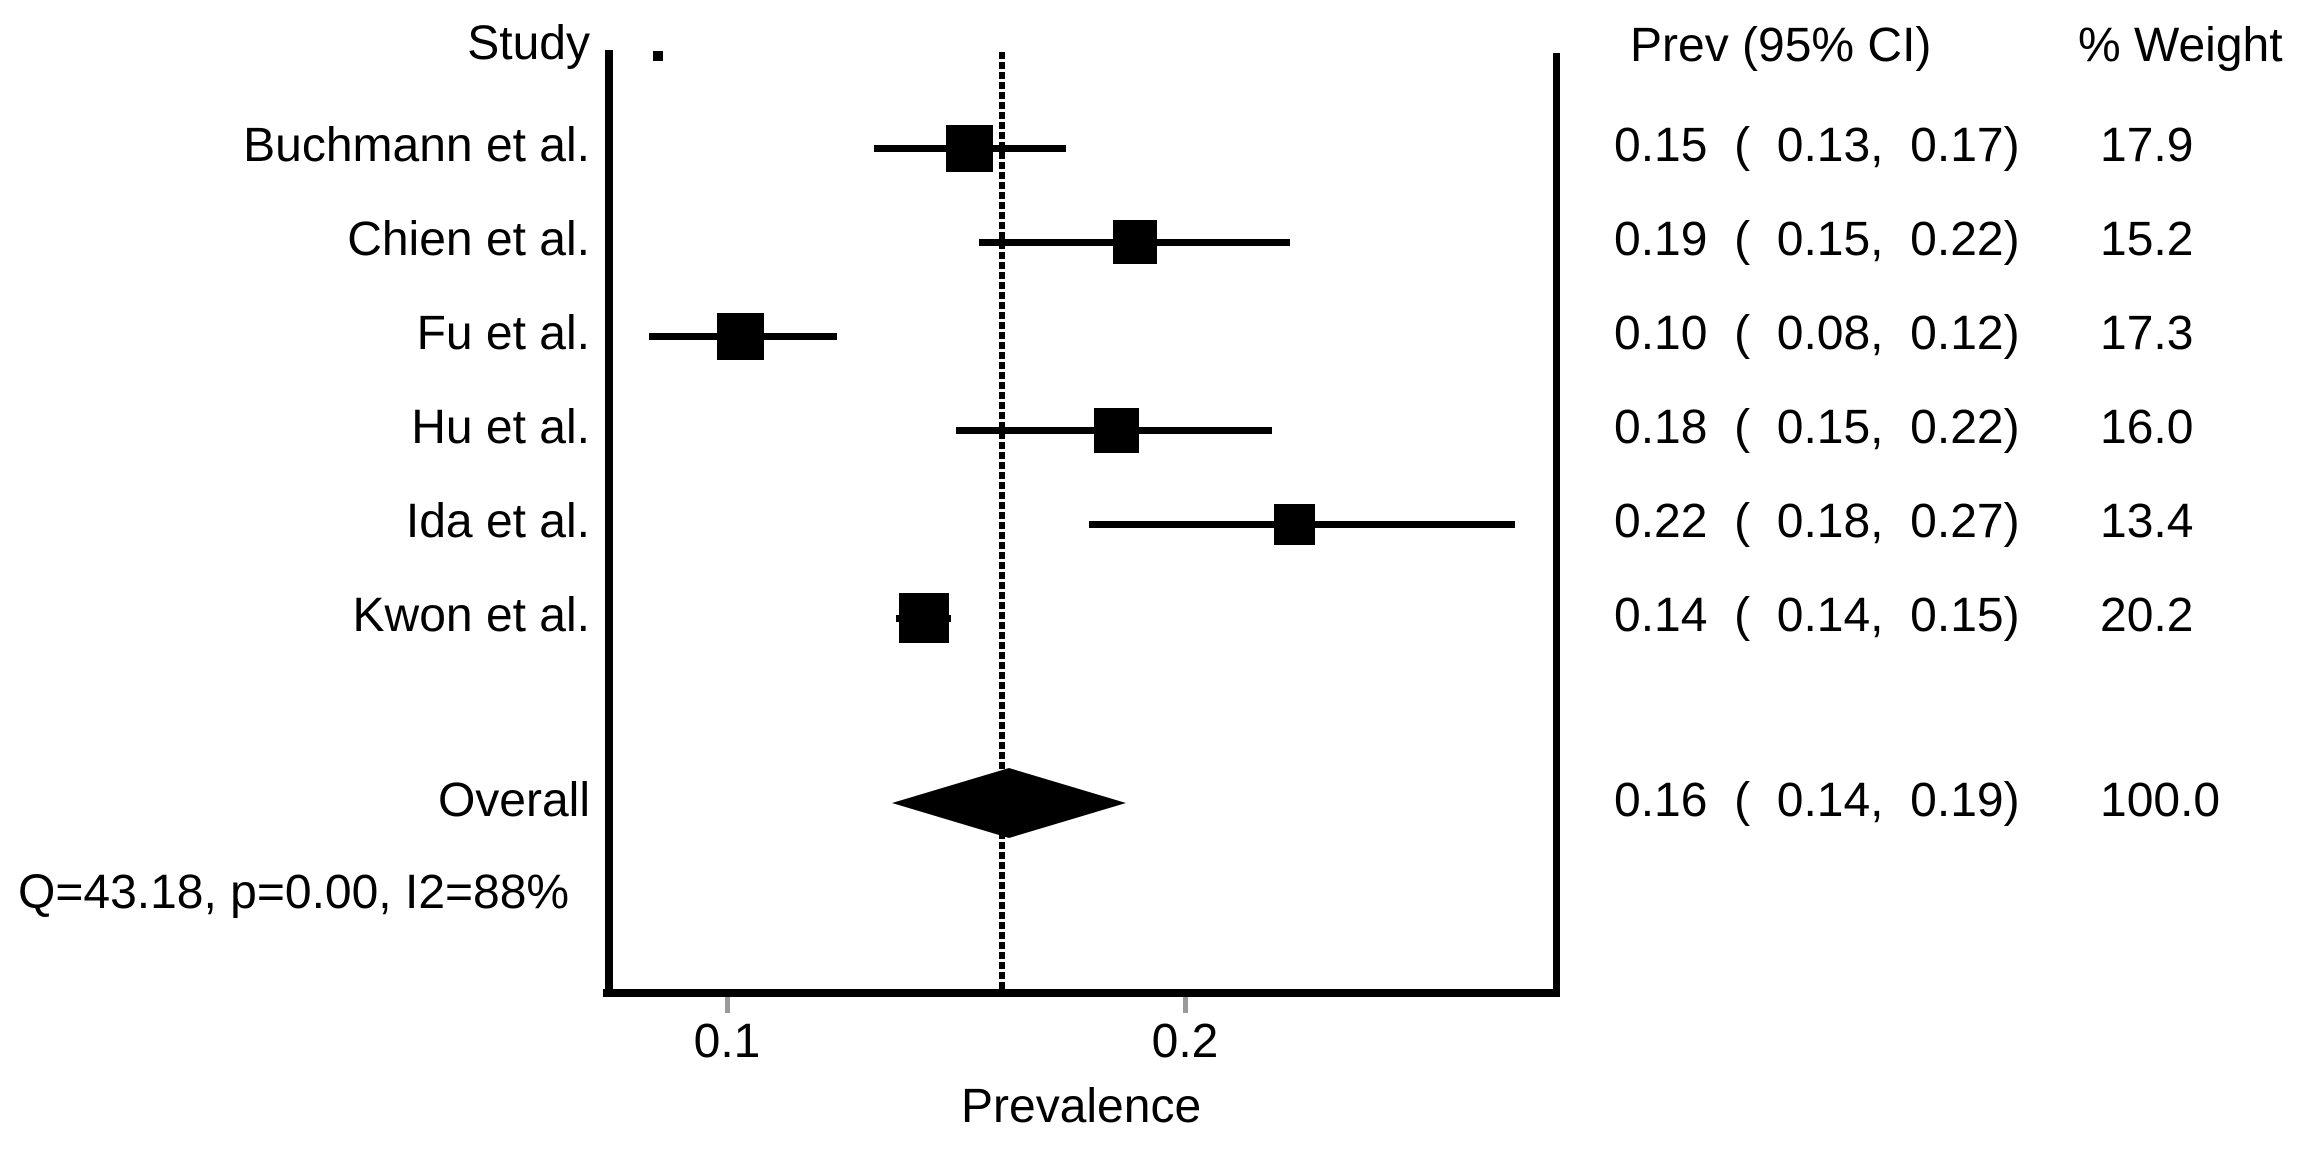 The width and height of the screenshot is (2309, 1165). I want to click on stray-dot-marker, so click(658, 56).